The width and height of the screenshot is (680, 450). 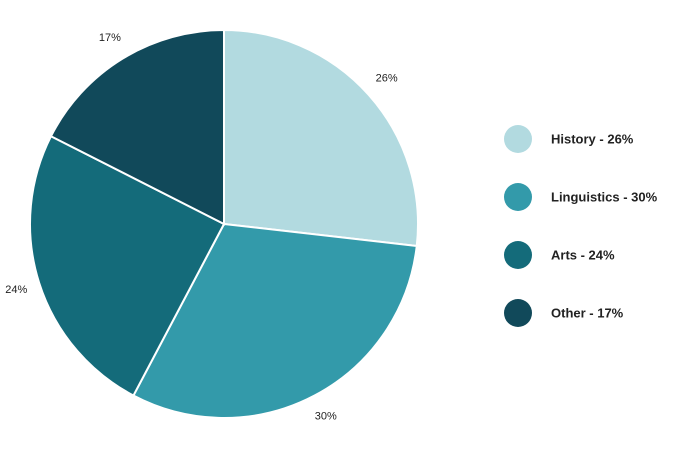 What do you see at coordinates (604, 196) in the screenshot?
I see `legend-label: Linguistics - 30%` at bounding box center [604, 196].